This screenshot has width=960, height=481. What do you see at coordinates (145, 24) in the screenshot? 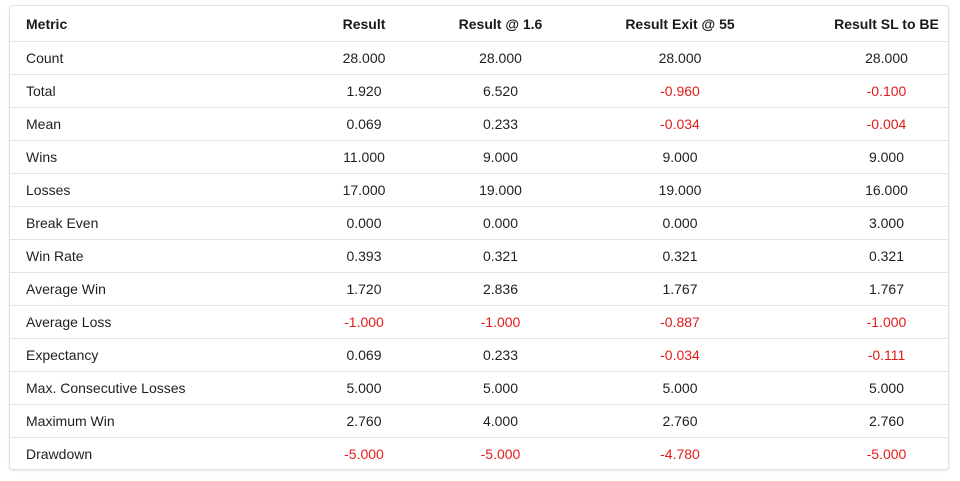
I see `header-metric: Metric` at bounding box center [145, 24].